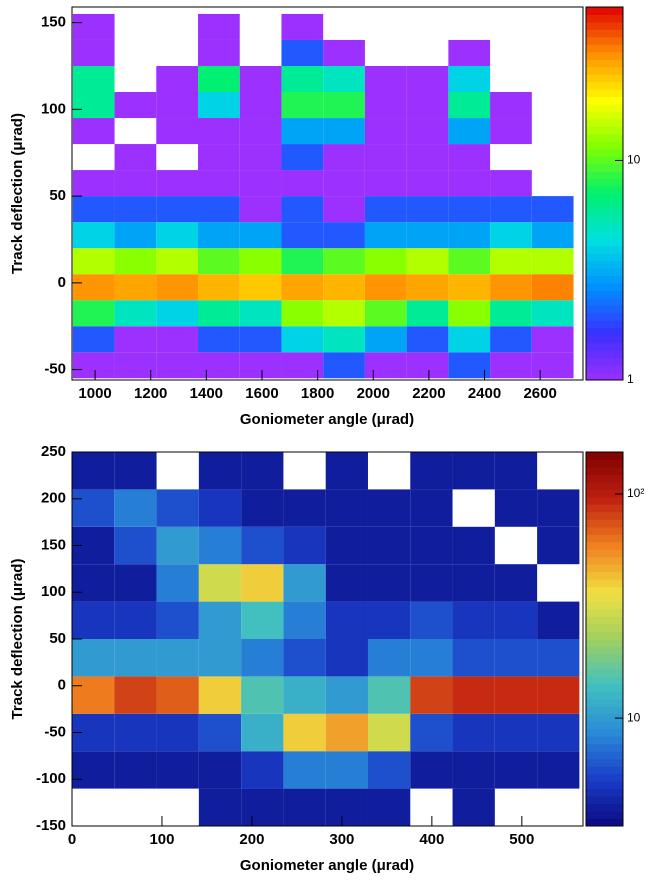  I want to click on x-tick-label: 2400, so click(484, 393).